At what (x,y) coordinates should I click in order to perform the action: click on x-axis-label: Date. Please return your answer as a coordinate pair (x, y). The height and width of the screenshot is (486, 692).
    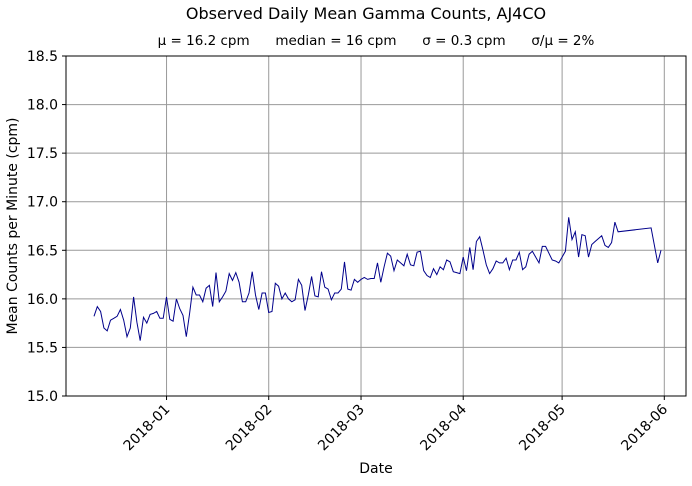
    Looking at the image, I should click on (375, 469).